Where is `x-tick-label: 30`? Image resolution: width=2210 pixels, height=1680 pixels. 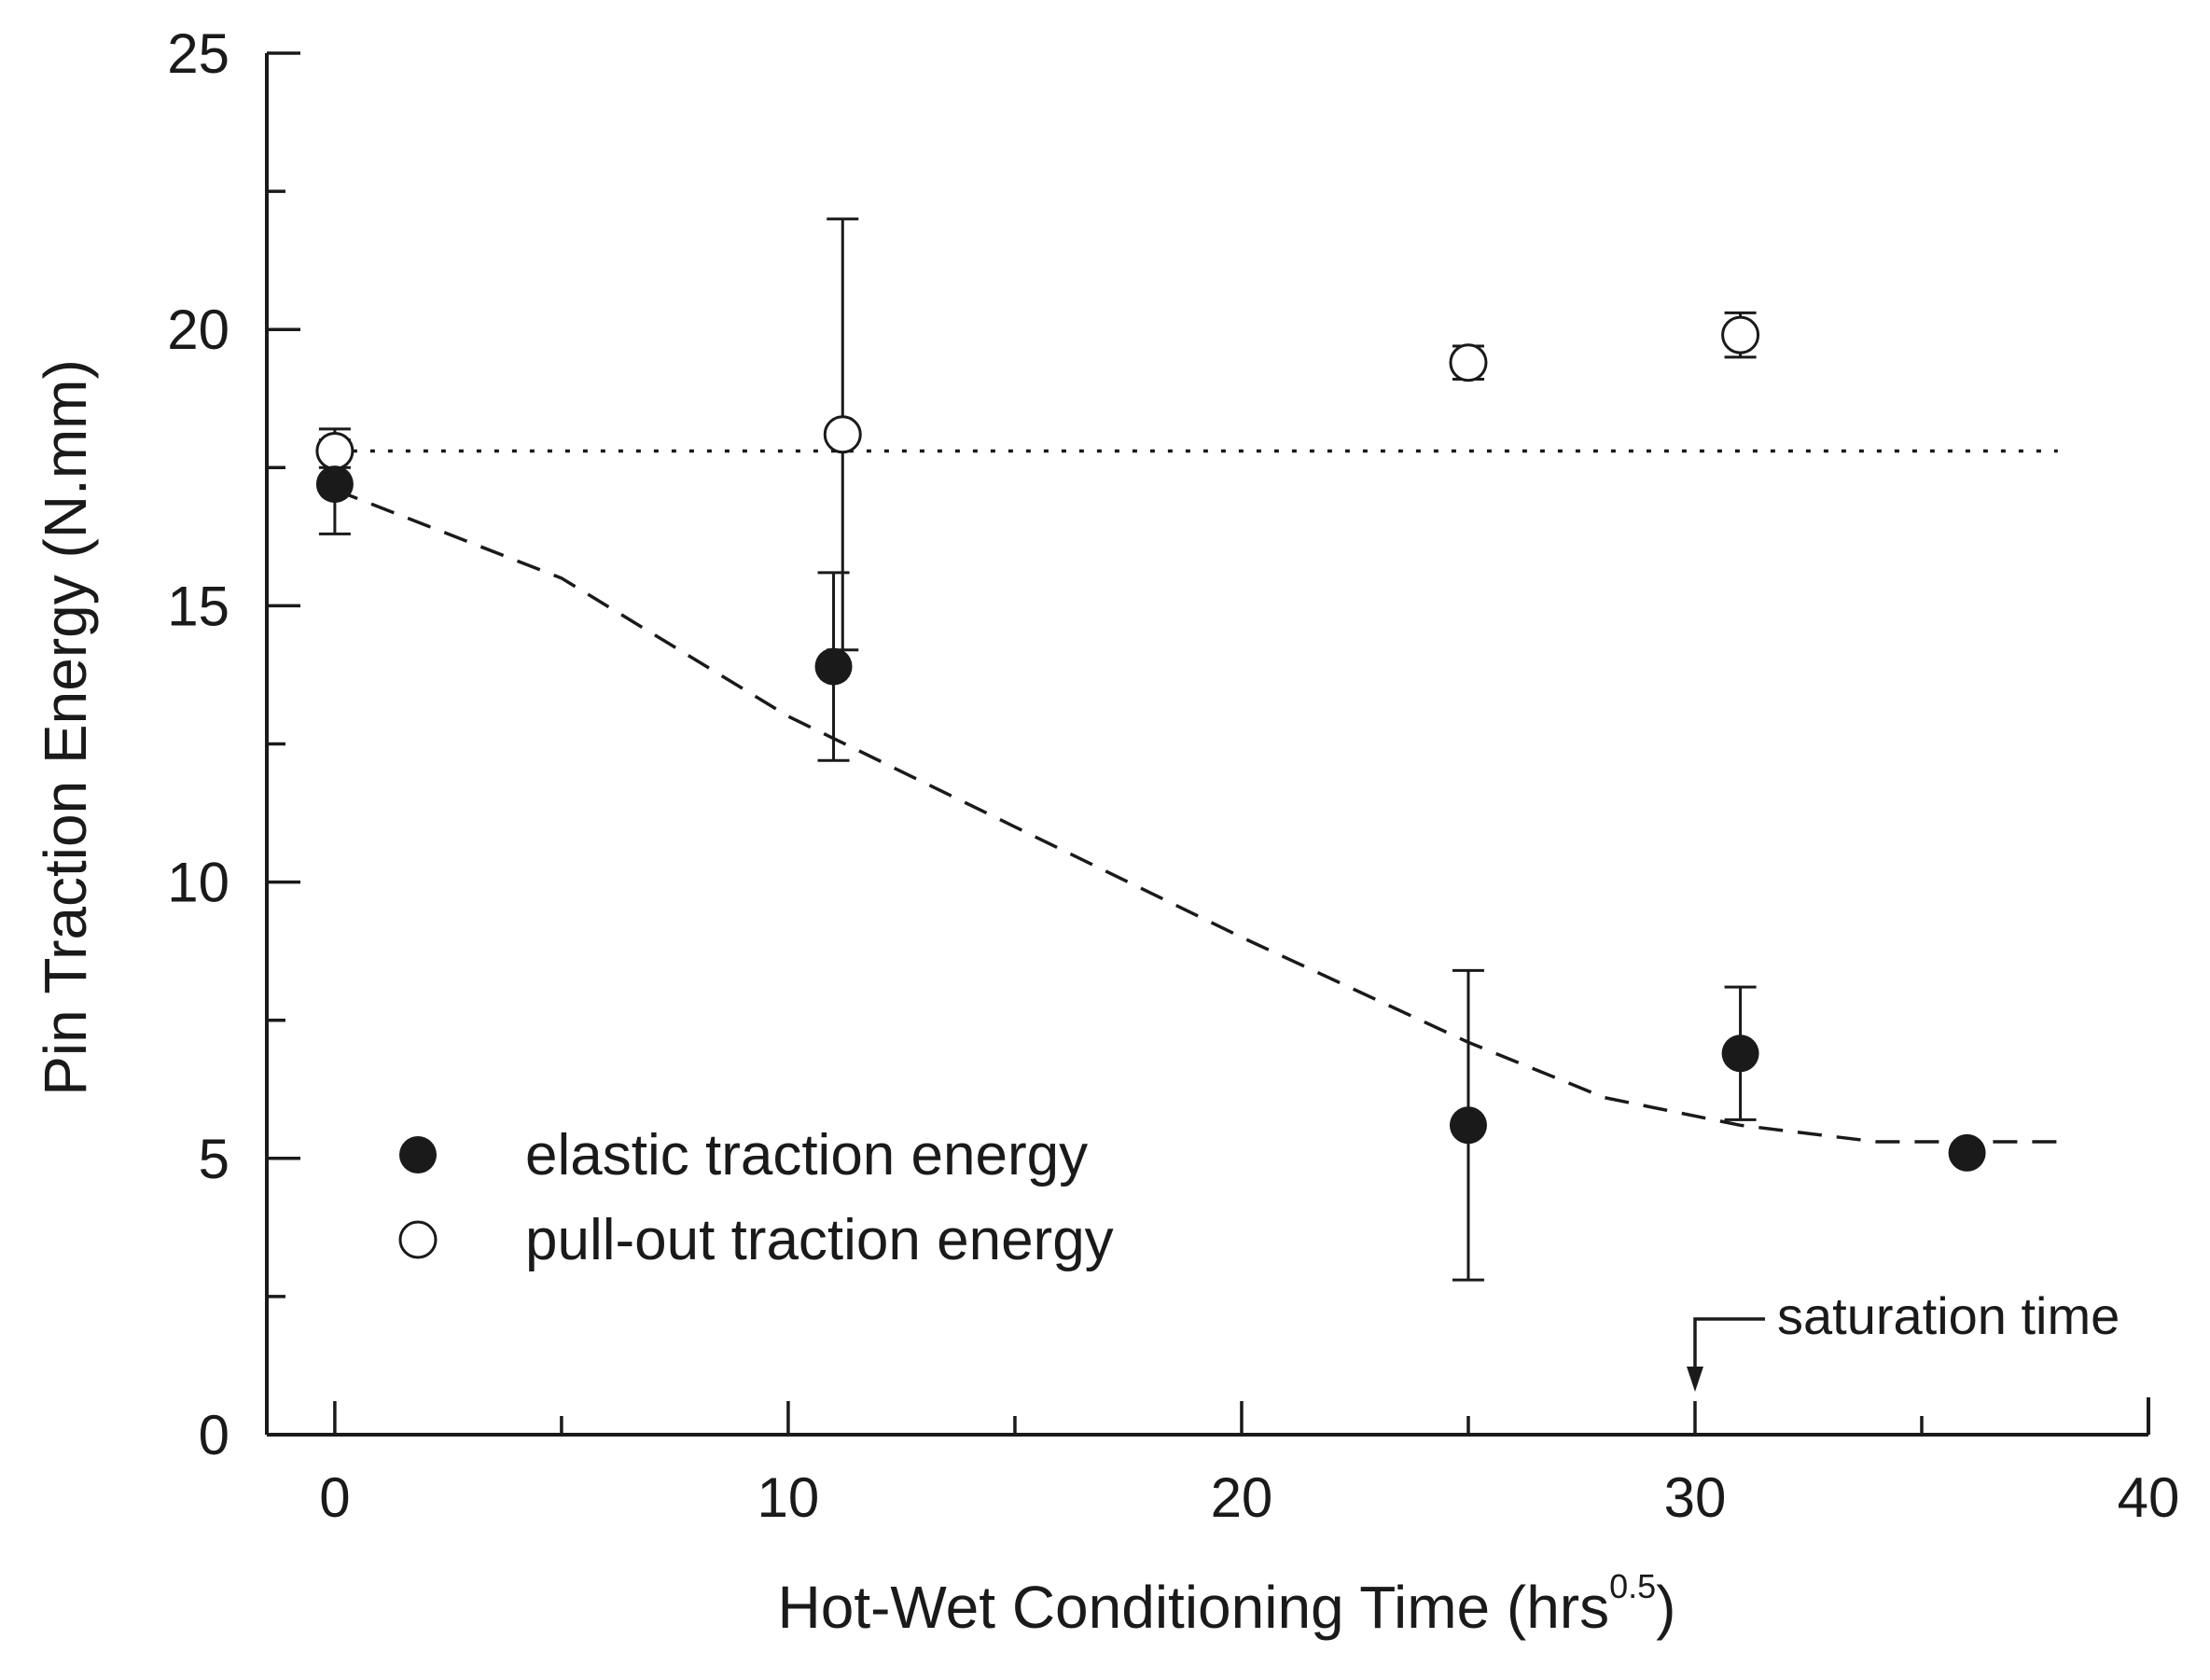 x-tick-label: 30 is located at coordinates (1695, 1497).